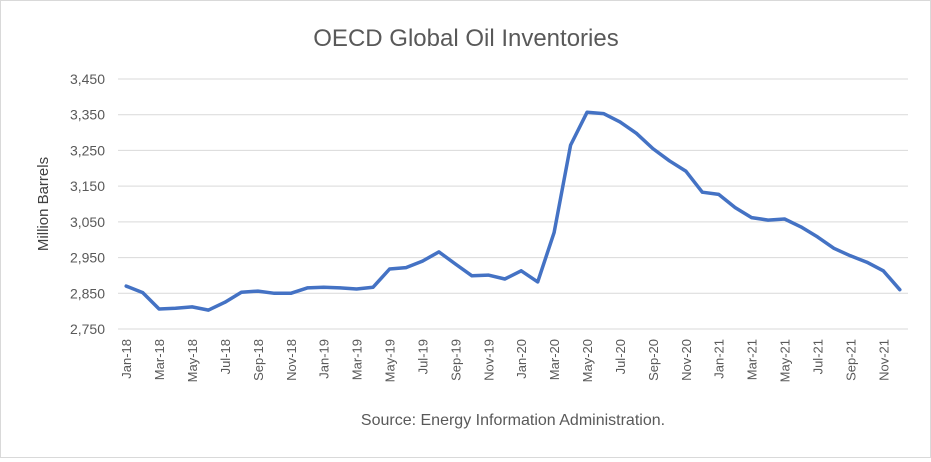 The height and width of the screenshot is (462, 931). What do you see at coordinates (87, 222) in the screenshot?
I see `y-tick-label: 3,050` at bounding box center [87, 222].